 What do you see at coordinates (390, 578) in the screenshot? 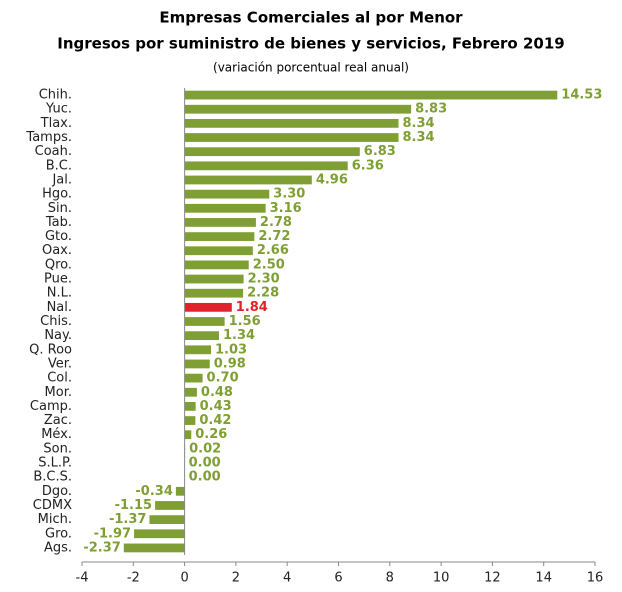
I see `x-tick-label: 8` at bounding box center [390, 578].